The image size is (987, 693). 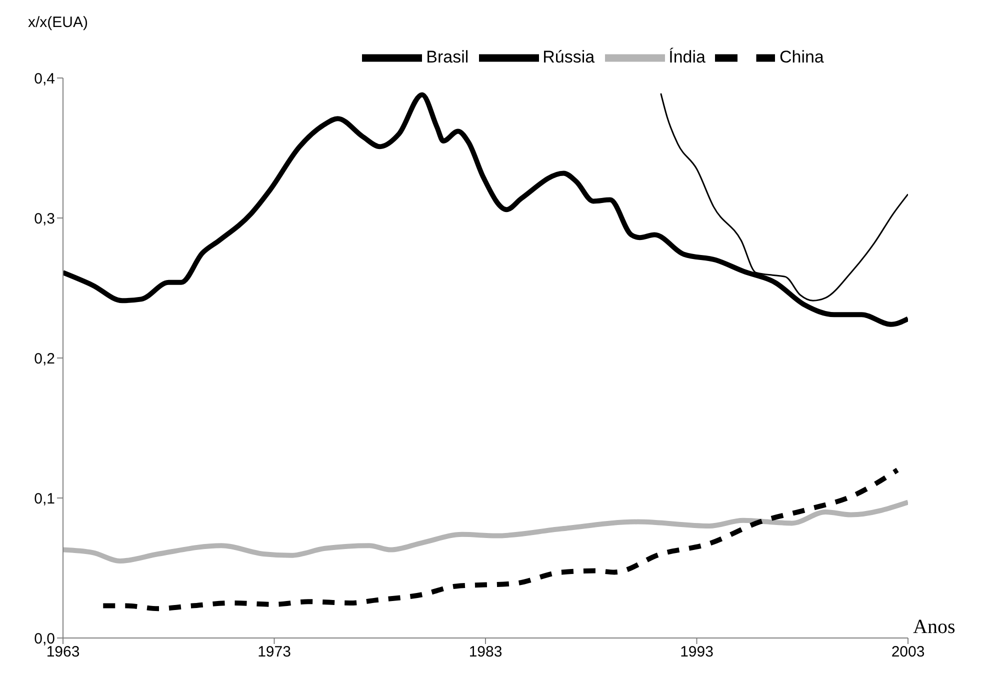 What do you see at coordinates (44, 79) in the screenshot?
I see `y-tick-label: 0,4` at bounding box center [44, 79].